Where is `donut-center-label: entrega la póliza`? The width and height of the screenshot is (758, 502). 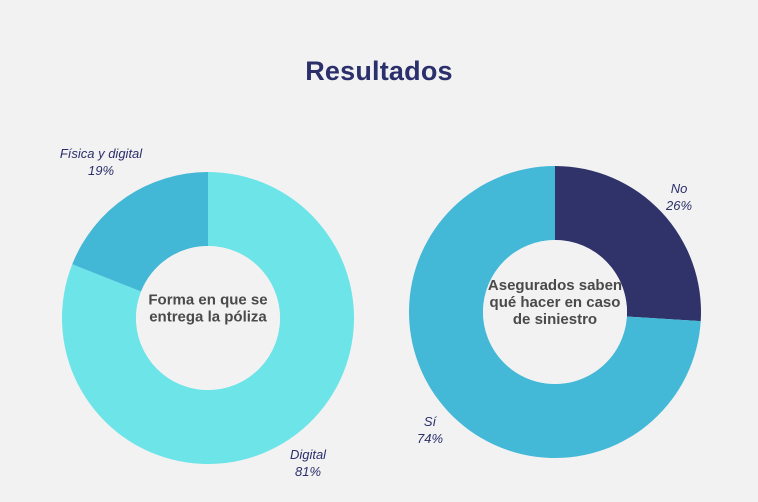
donut-center-label: entrega la póliza is located at coordinates (208, 317).